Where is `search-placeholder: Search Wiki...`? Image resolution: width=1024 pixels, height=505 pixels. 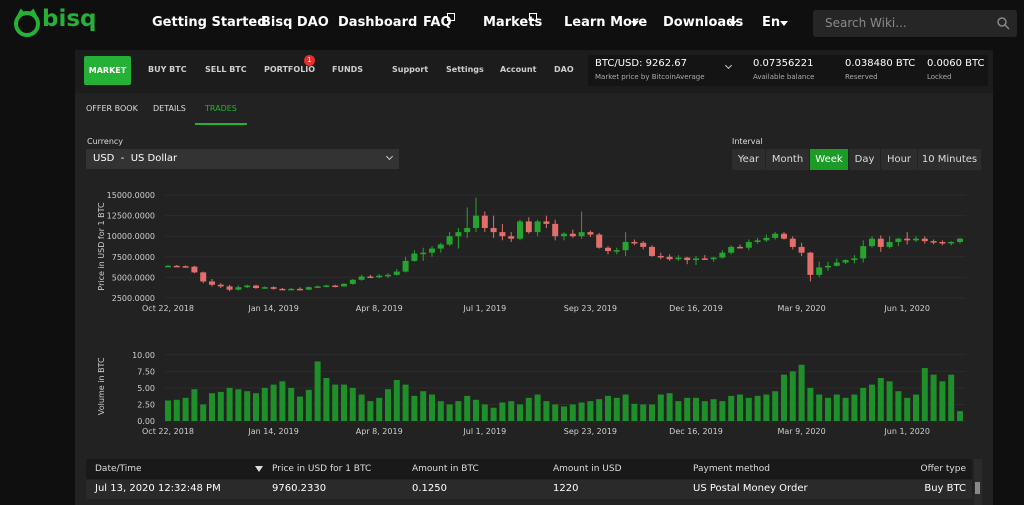 search-placeholder: Search Wiki... is located at coordinates (866, 23).